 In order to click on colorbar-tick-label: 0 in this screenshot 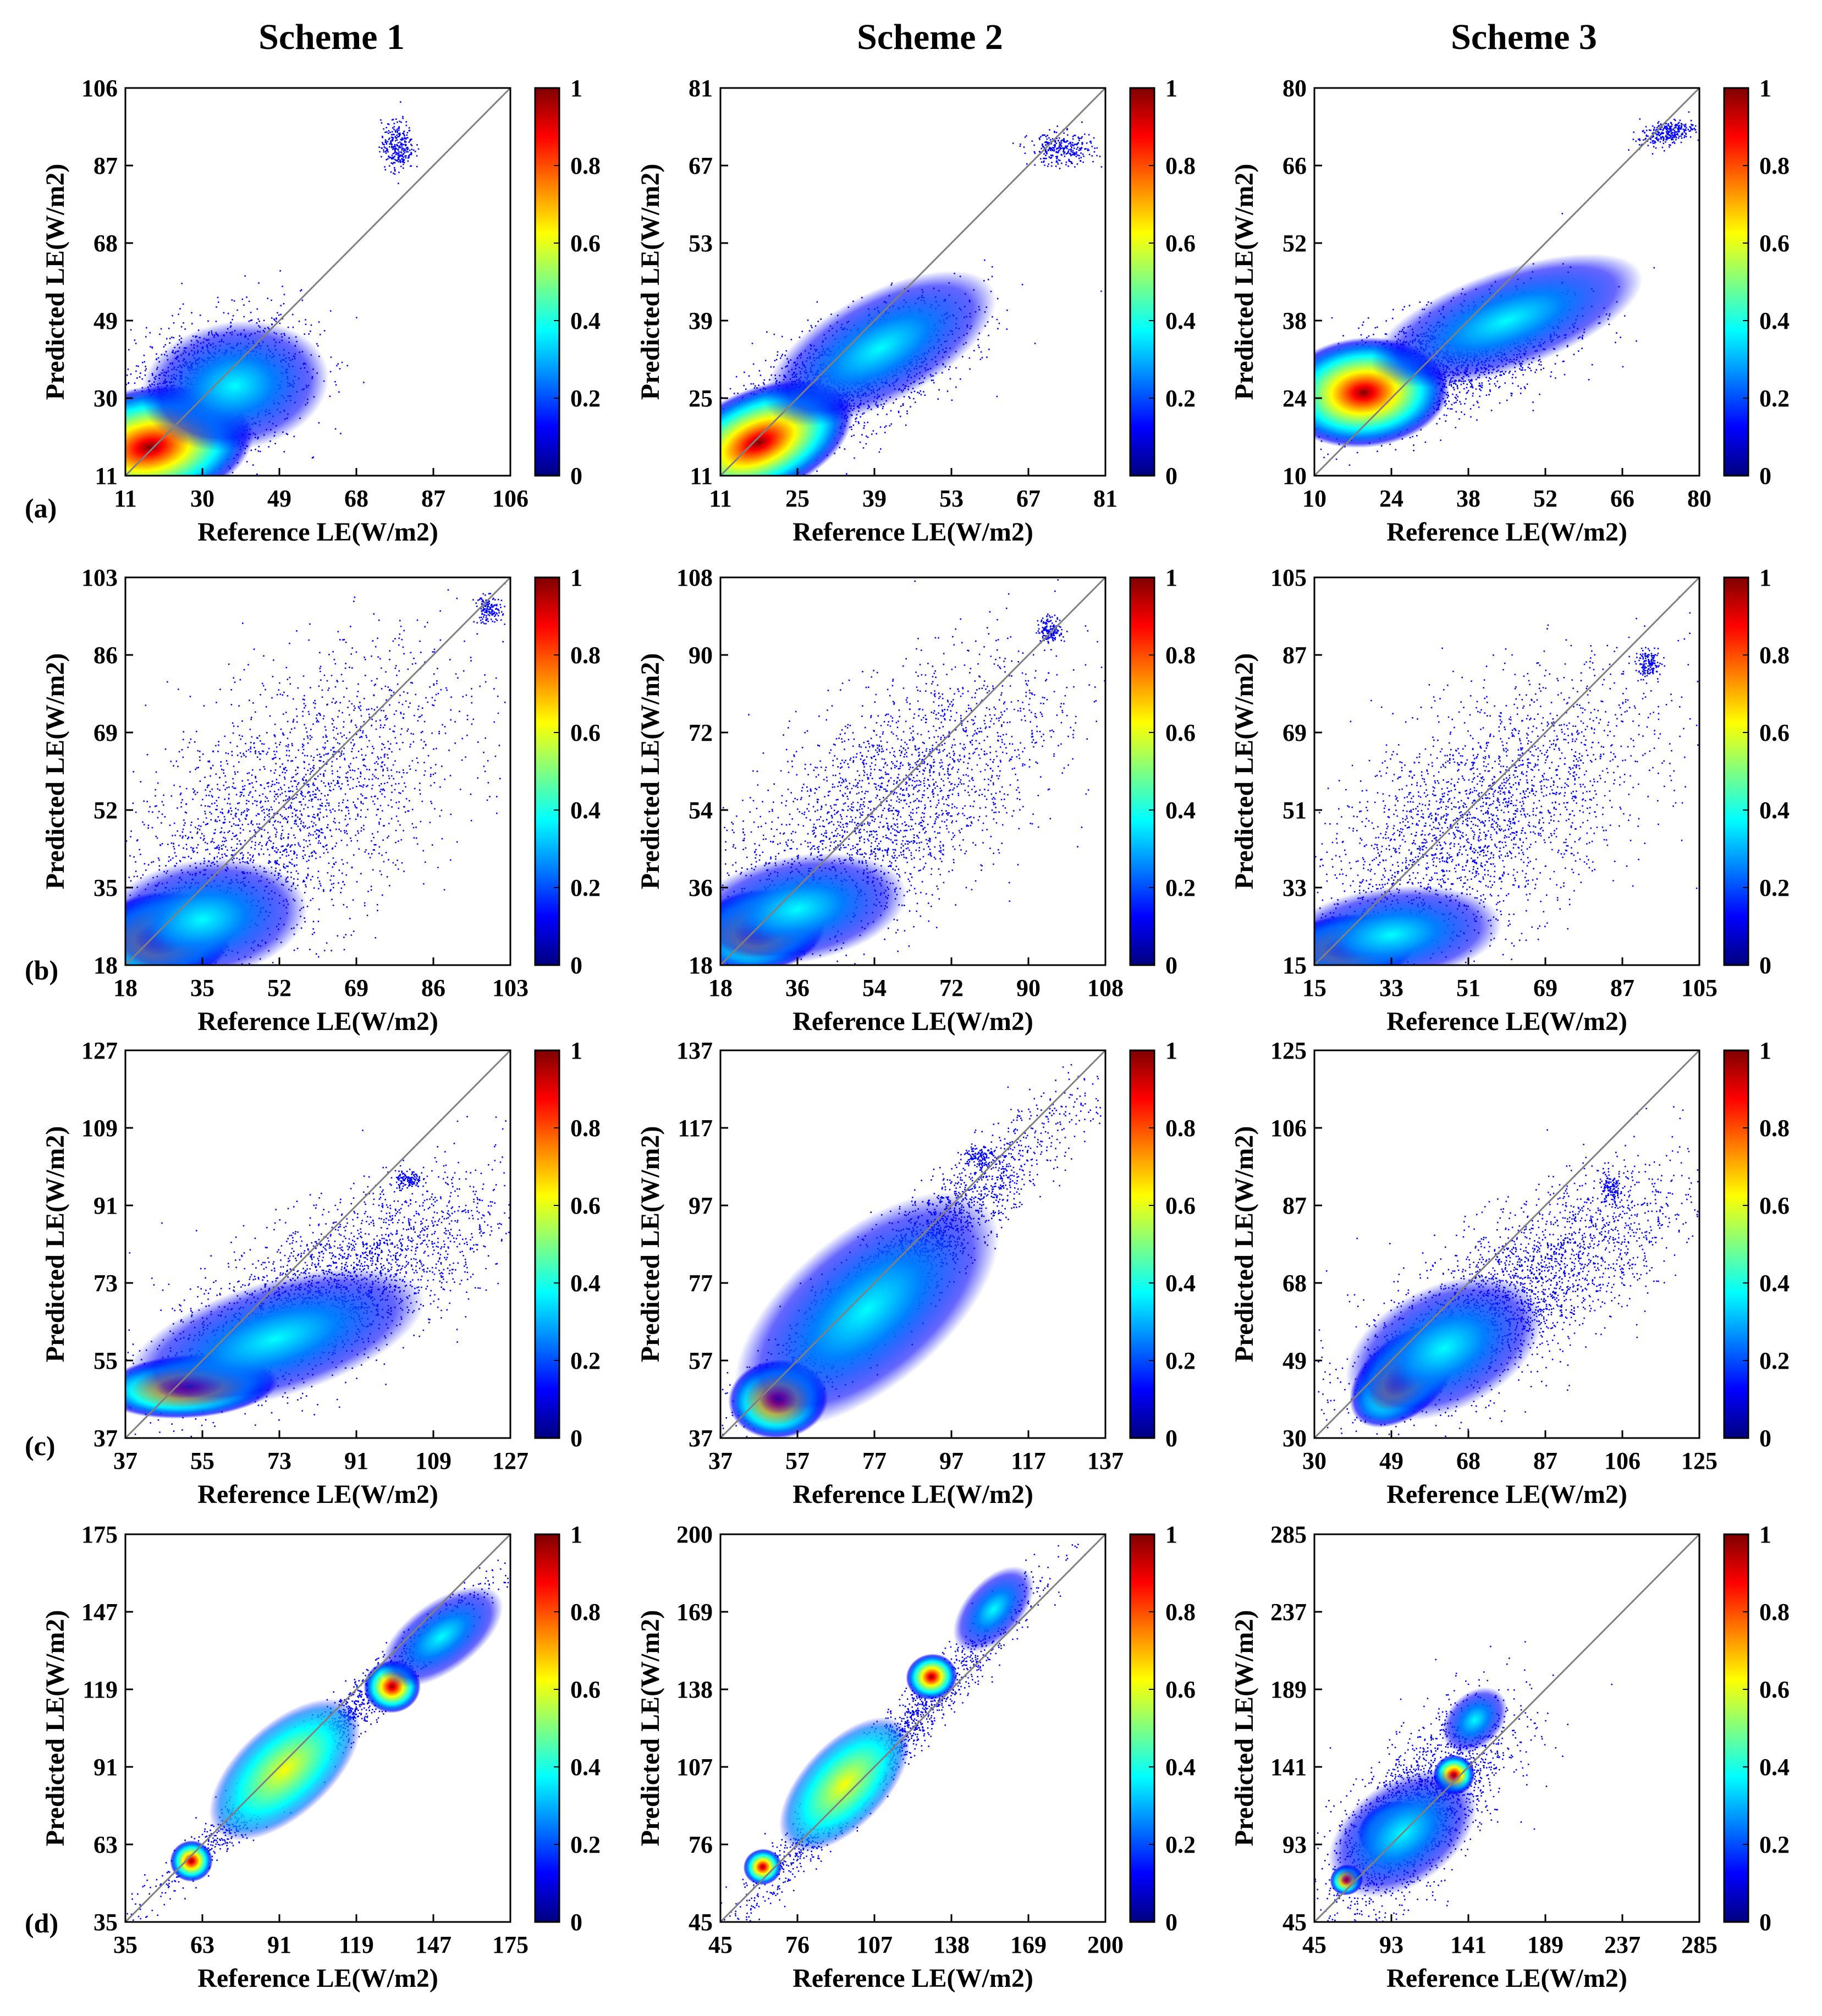, I will do `click(1765, 475)`.